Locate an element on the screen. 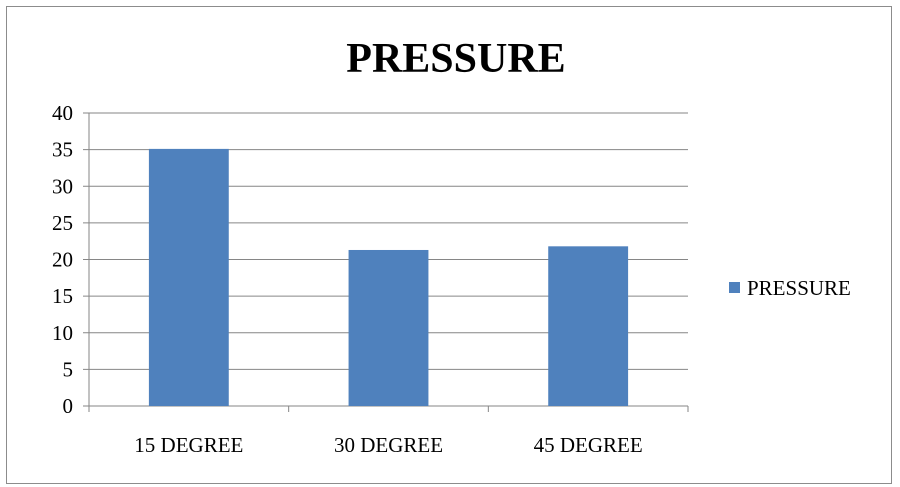 The height and width of the screenshot is (487, 900). legend: PRESSURE is located at coordinates (790, 288).